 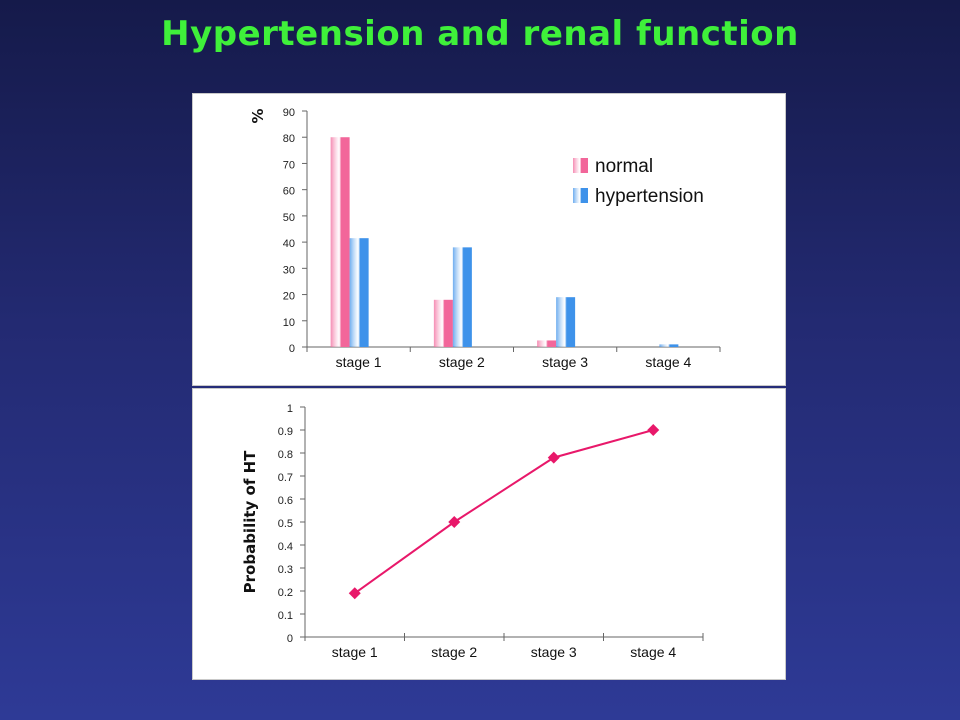 What do you see at coordinates (504, 512) in the screenshot?
I see `series-line` at bounding box center [504, 512].